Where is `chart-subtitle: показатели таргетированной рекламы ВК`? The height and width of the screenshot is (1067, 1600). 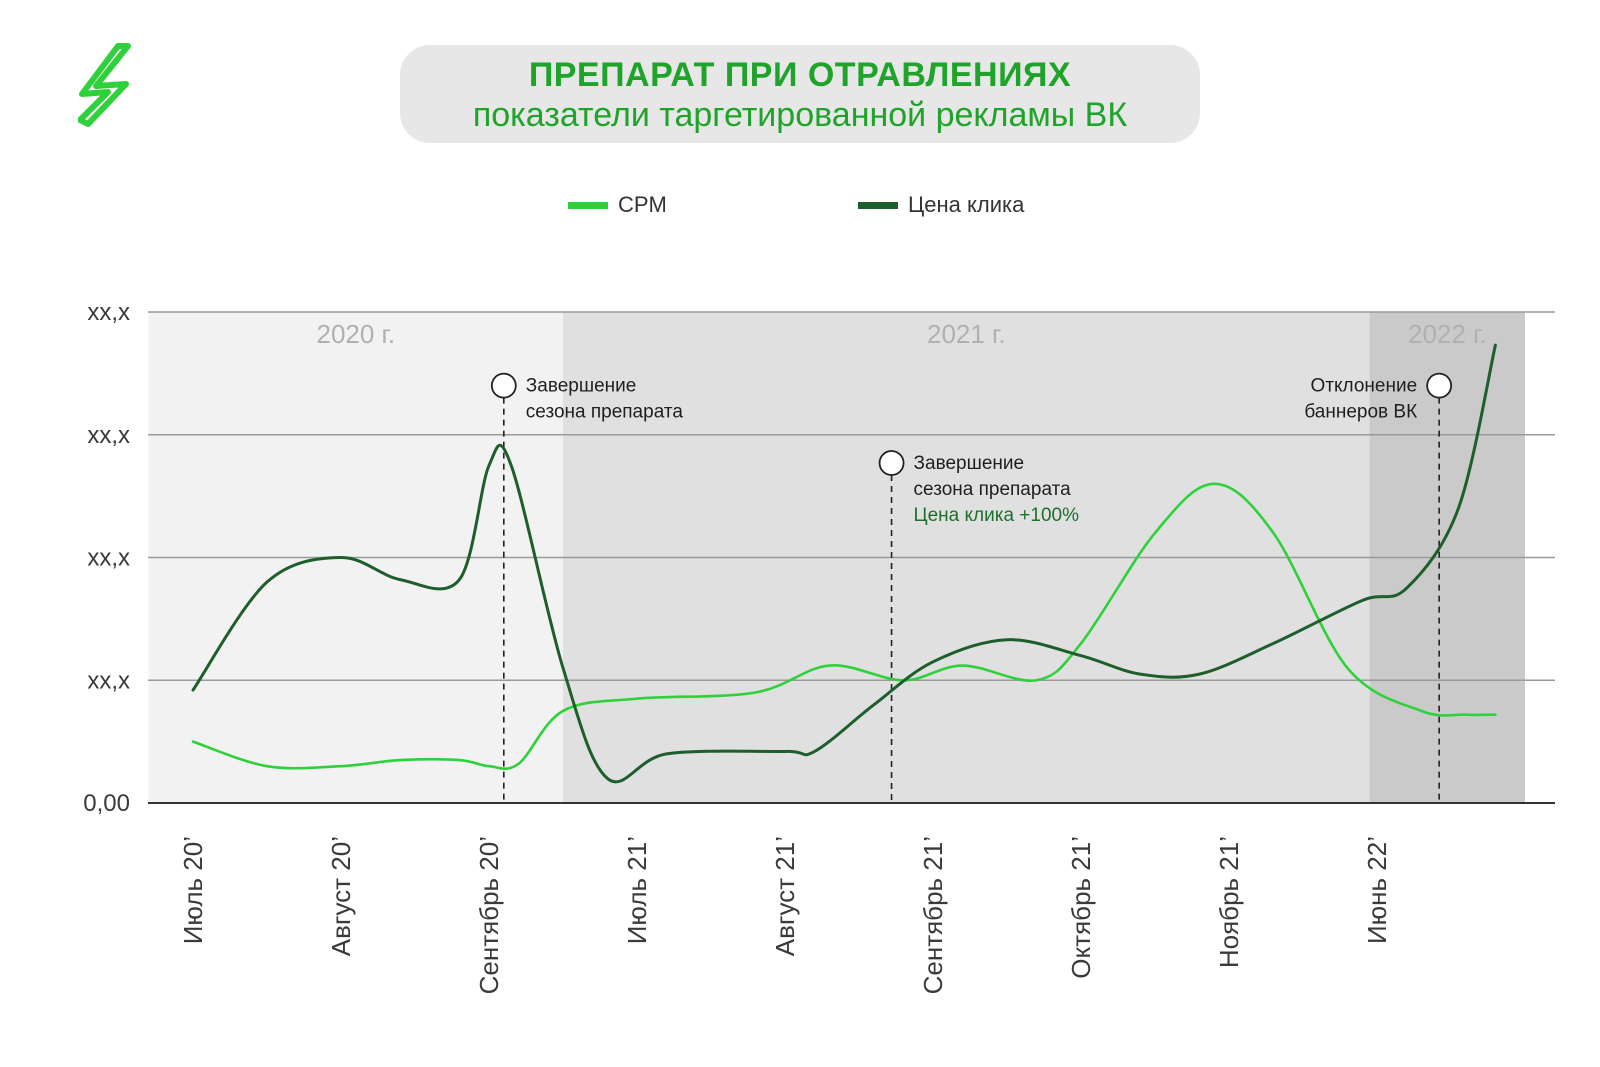
chart-subtitle: показатели таргетированной рекламы ВК is located at coordinates (800, 115).